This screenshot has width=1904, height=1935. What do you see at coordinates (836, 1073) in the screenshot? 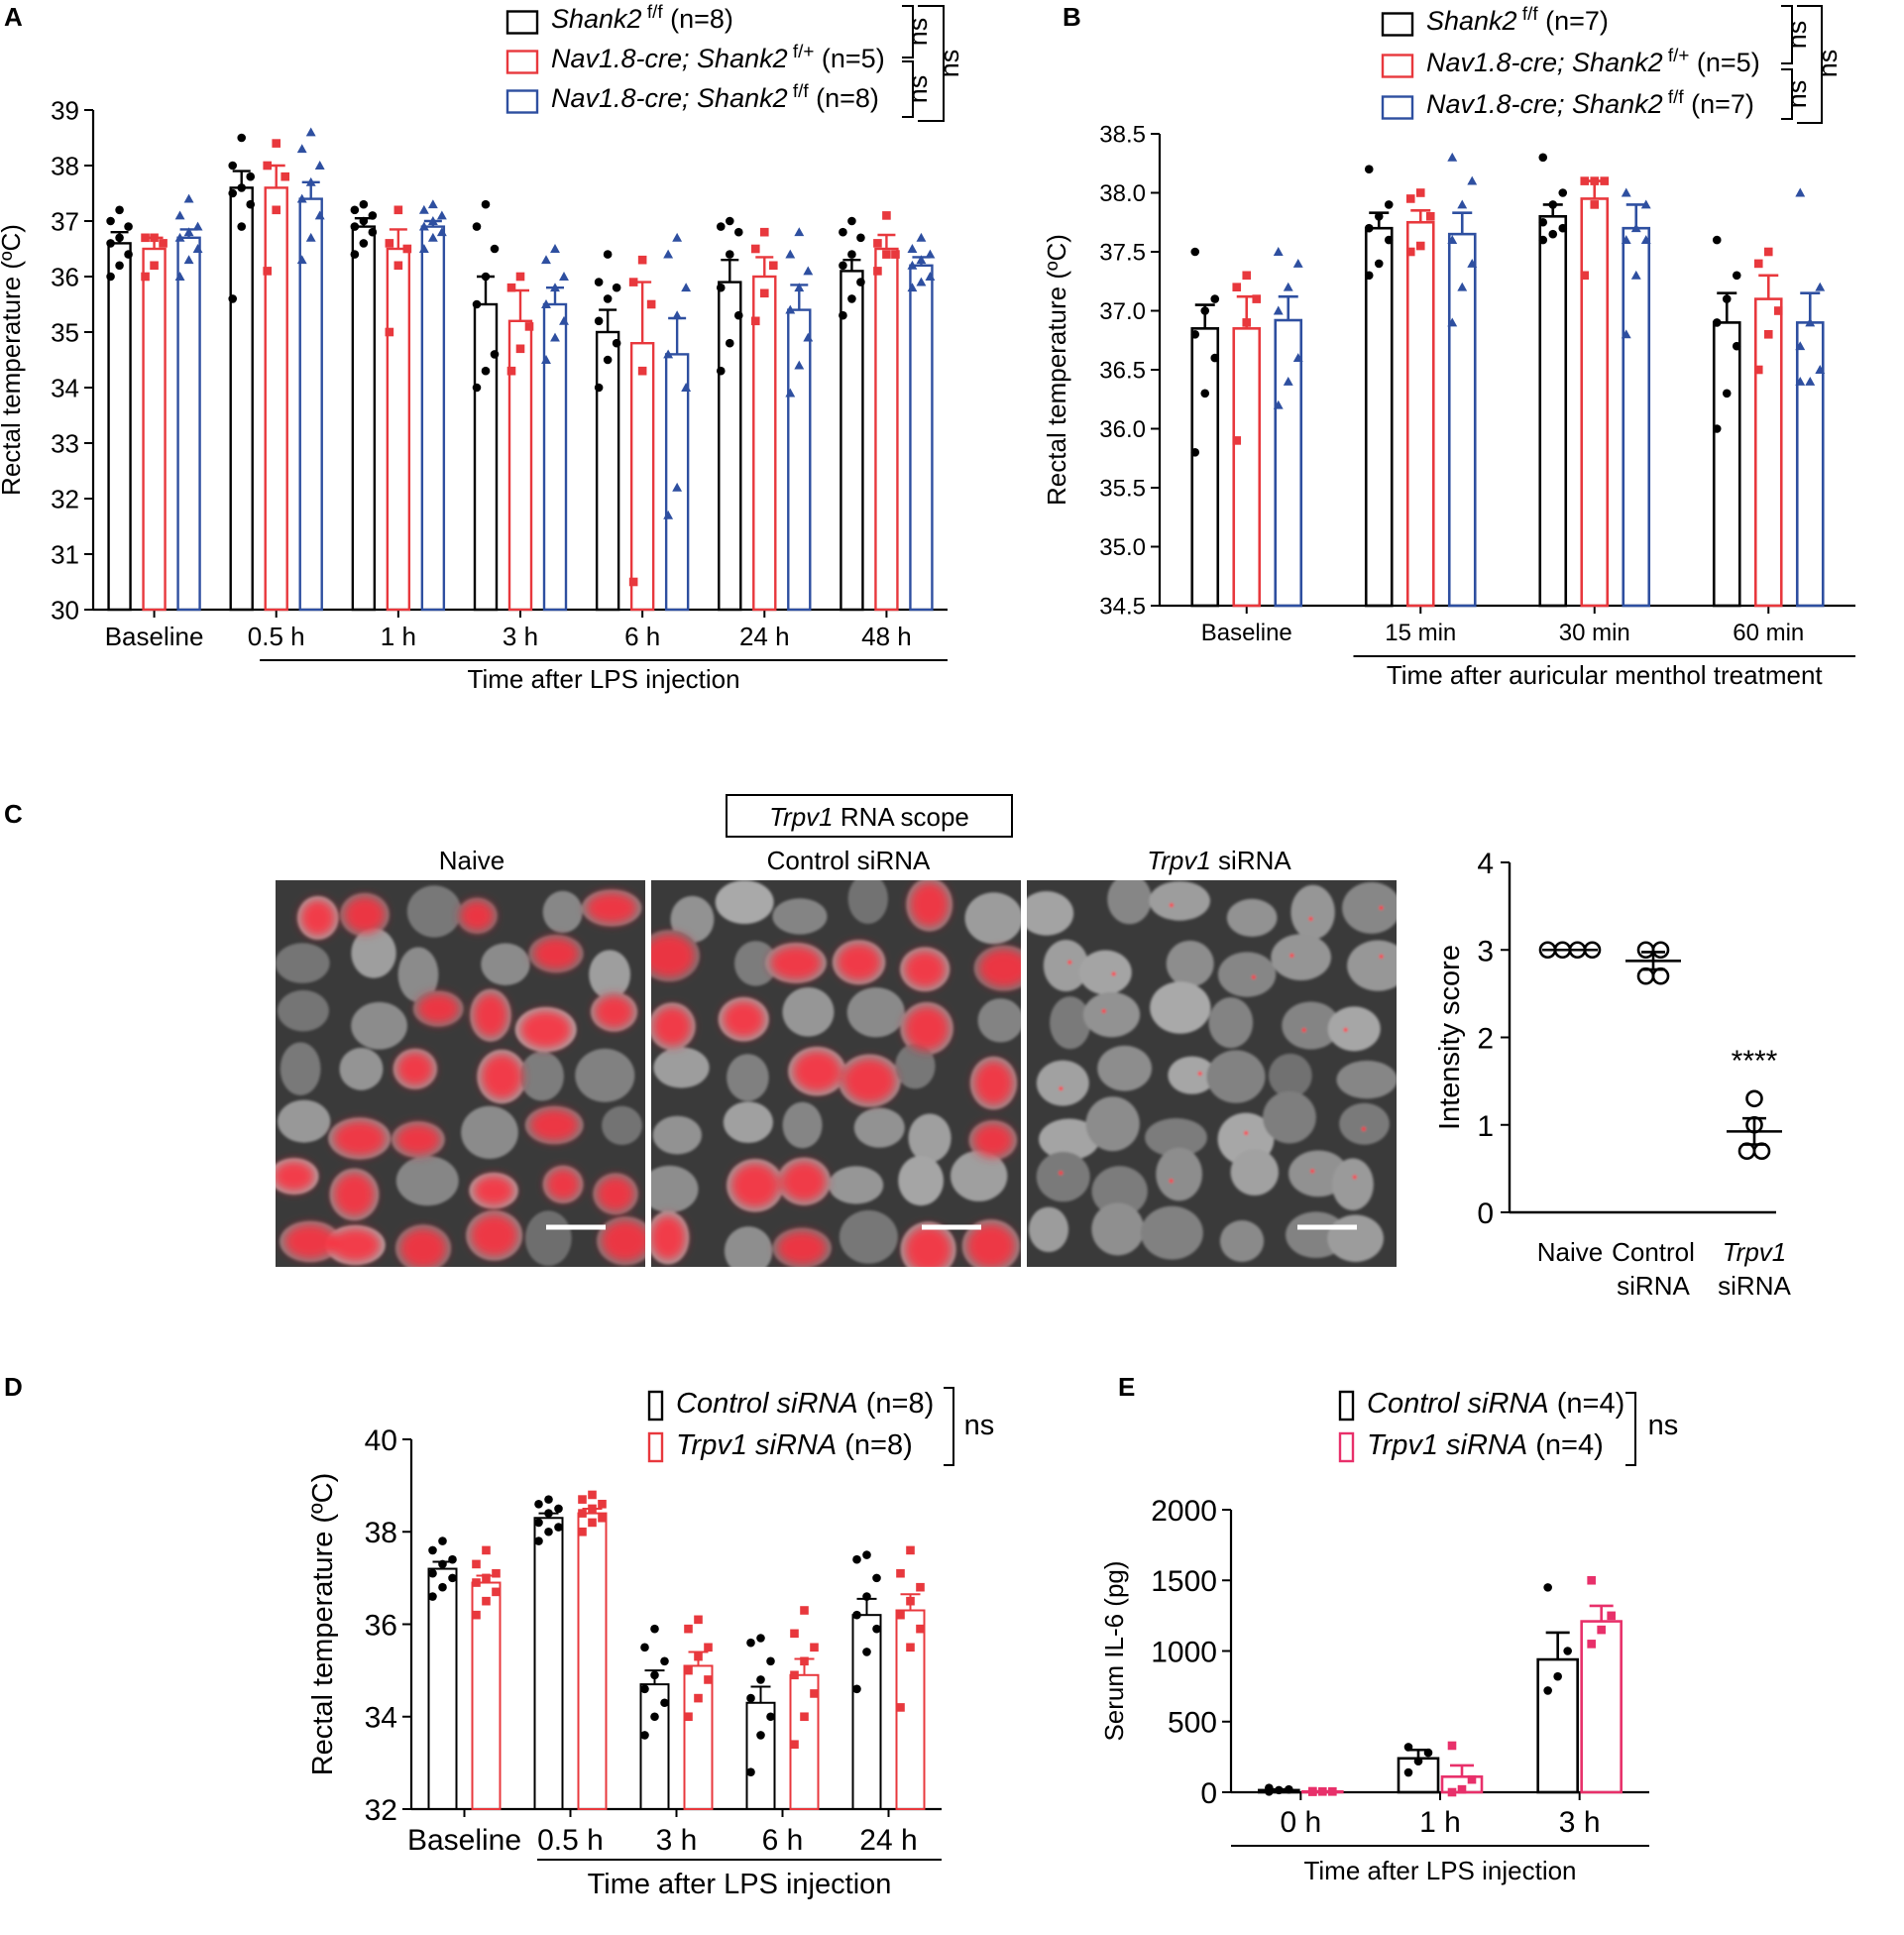
I see `micrograph-content` at bounding box center [836, 1073].